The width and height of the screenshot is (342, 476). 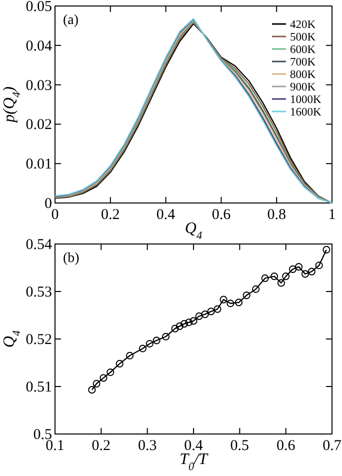 What do you see at coordinates (39, 292) in the screenshot?
I see `y-tick-label: 0.53` at bounding box center [39, 292].